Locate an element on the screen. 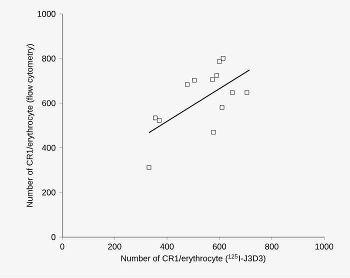  y-tick-label: 400 is located at coordinates (49, 147).